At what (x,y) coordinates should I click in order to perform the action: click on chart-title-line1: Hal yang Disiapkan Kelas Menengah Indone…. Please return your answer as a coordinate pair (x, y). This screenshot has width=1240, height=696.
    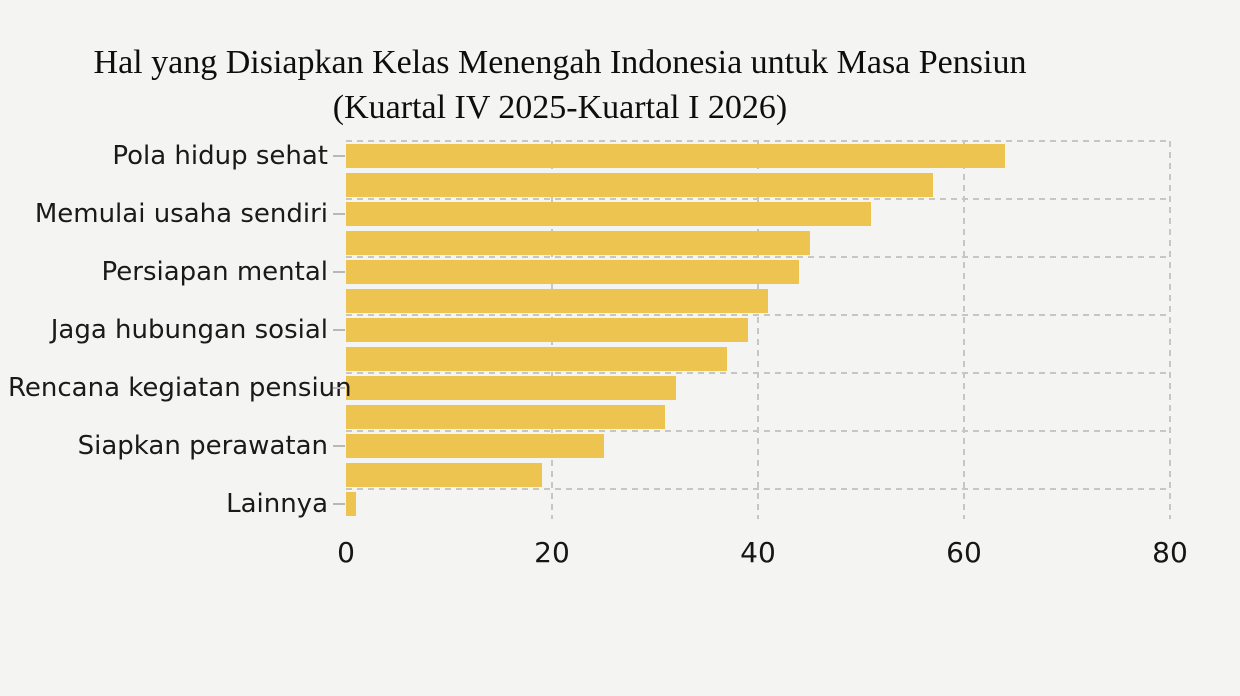
    Looking at the image, I should click on (560, 62).